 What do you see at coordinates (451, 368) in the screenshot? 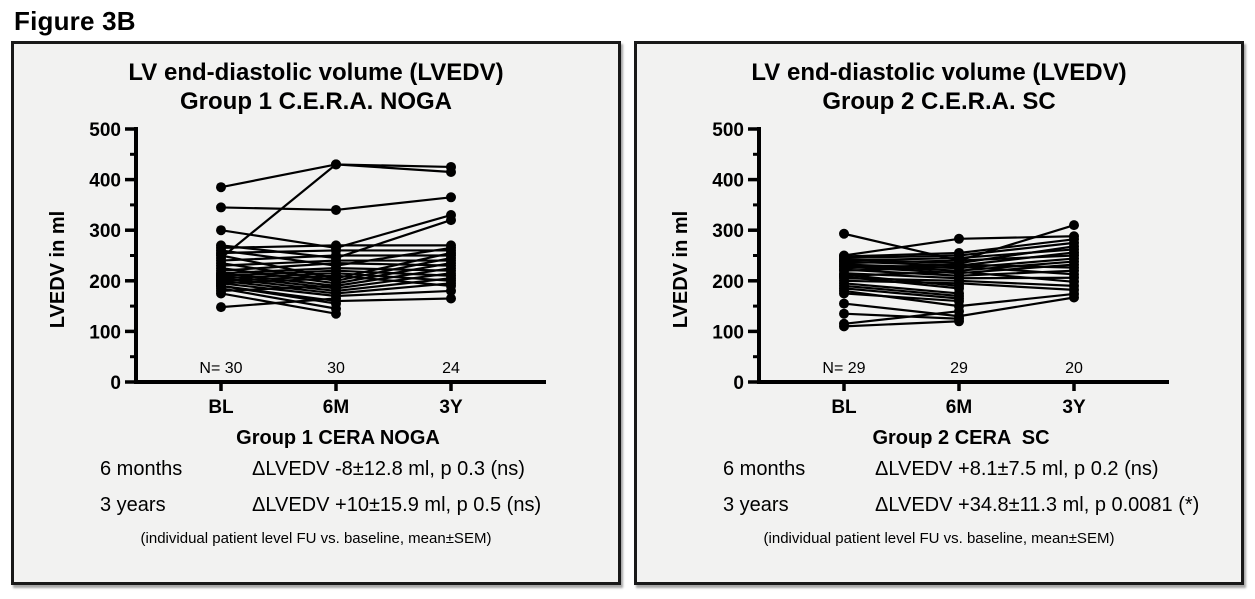
I see `svg-text: 24` at bounding box center [451, 368].